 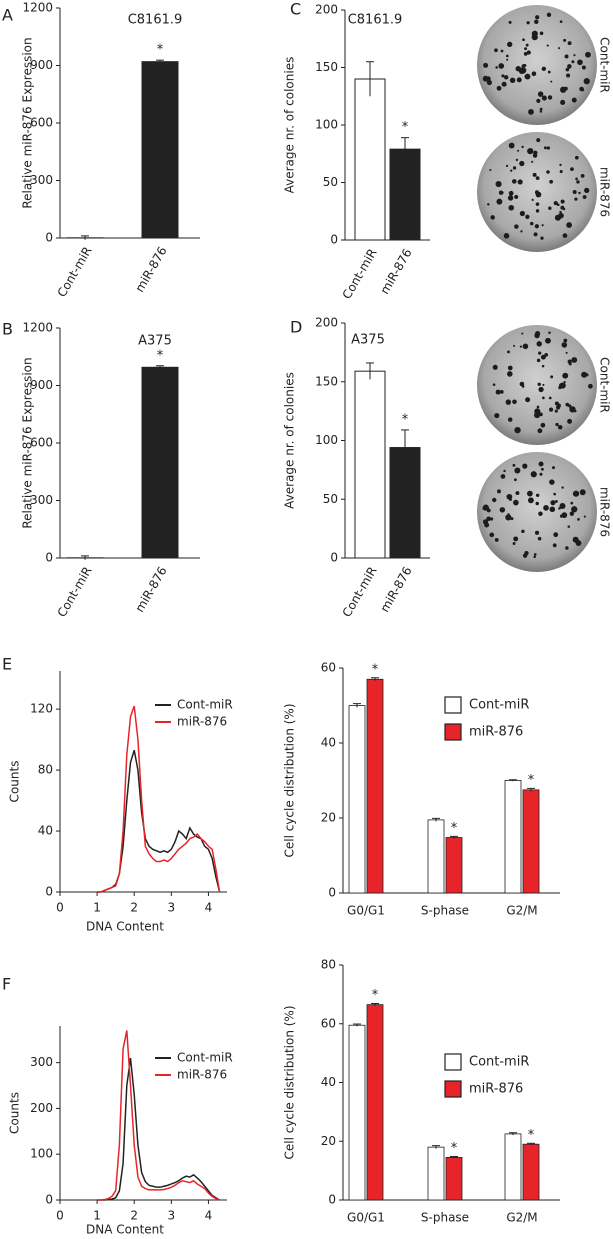 I want to click on x-tick-label: 4, so click(x=209, y=908).